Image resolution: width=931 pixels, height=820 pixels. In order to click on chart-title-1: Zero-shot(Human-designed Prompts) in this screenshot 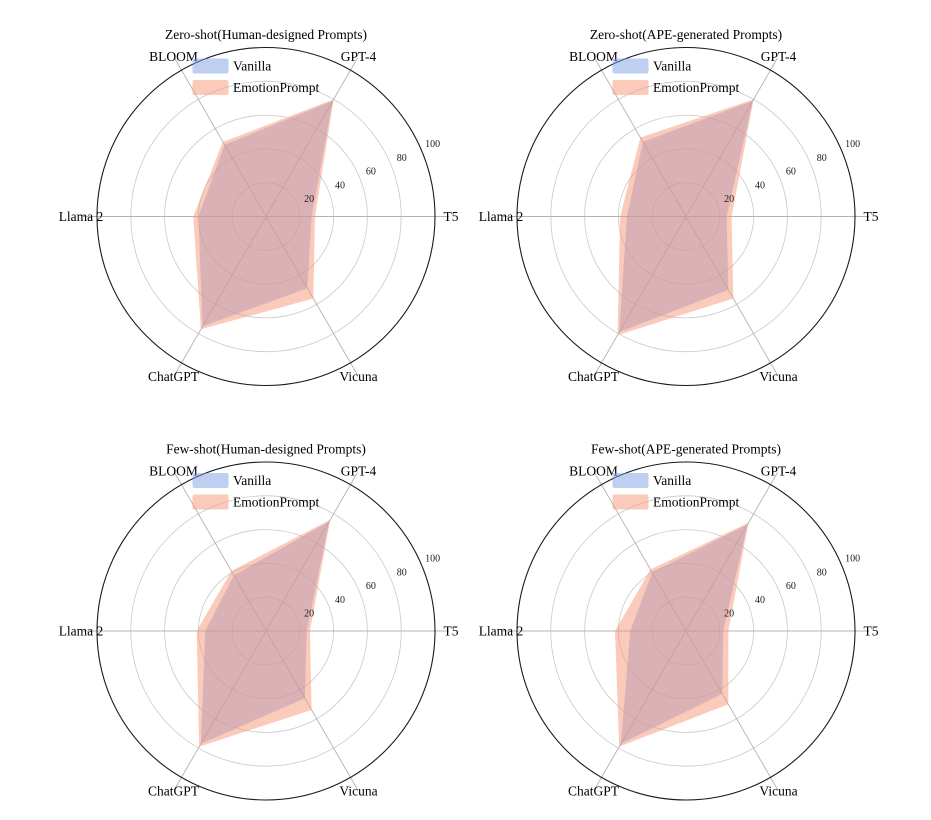, I will do `click(266, 34)`.